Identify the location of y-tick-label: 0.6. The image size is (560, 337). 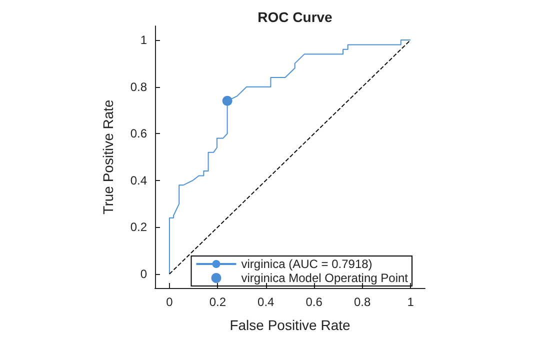
(139, 133).